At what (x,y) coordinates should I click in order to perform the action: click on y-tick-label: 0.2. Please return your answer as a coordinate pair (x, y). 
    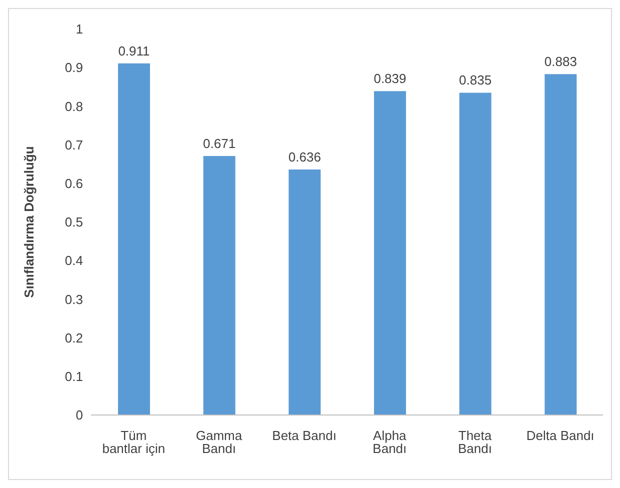
    Looking at the image, I should click on (73, 338).